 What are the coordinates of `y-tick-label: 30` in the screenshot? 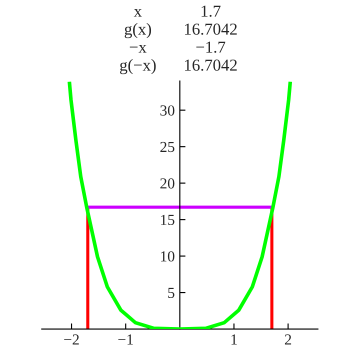 It's located at (167, 110).